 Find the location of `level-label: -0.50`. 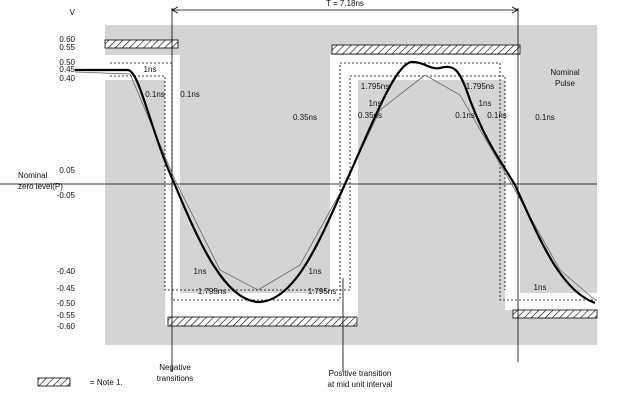

level-label: -0.50 is located at coordinates (66, 303).